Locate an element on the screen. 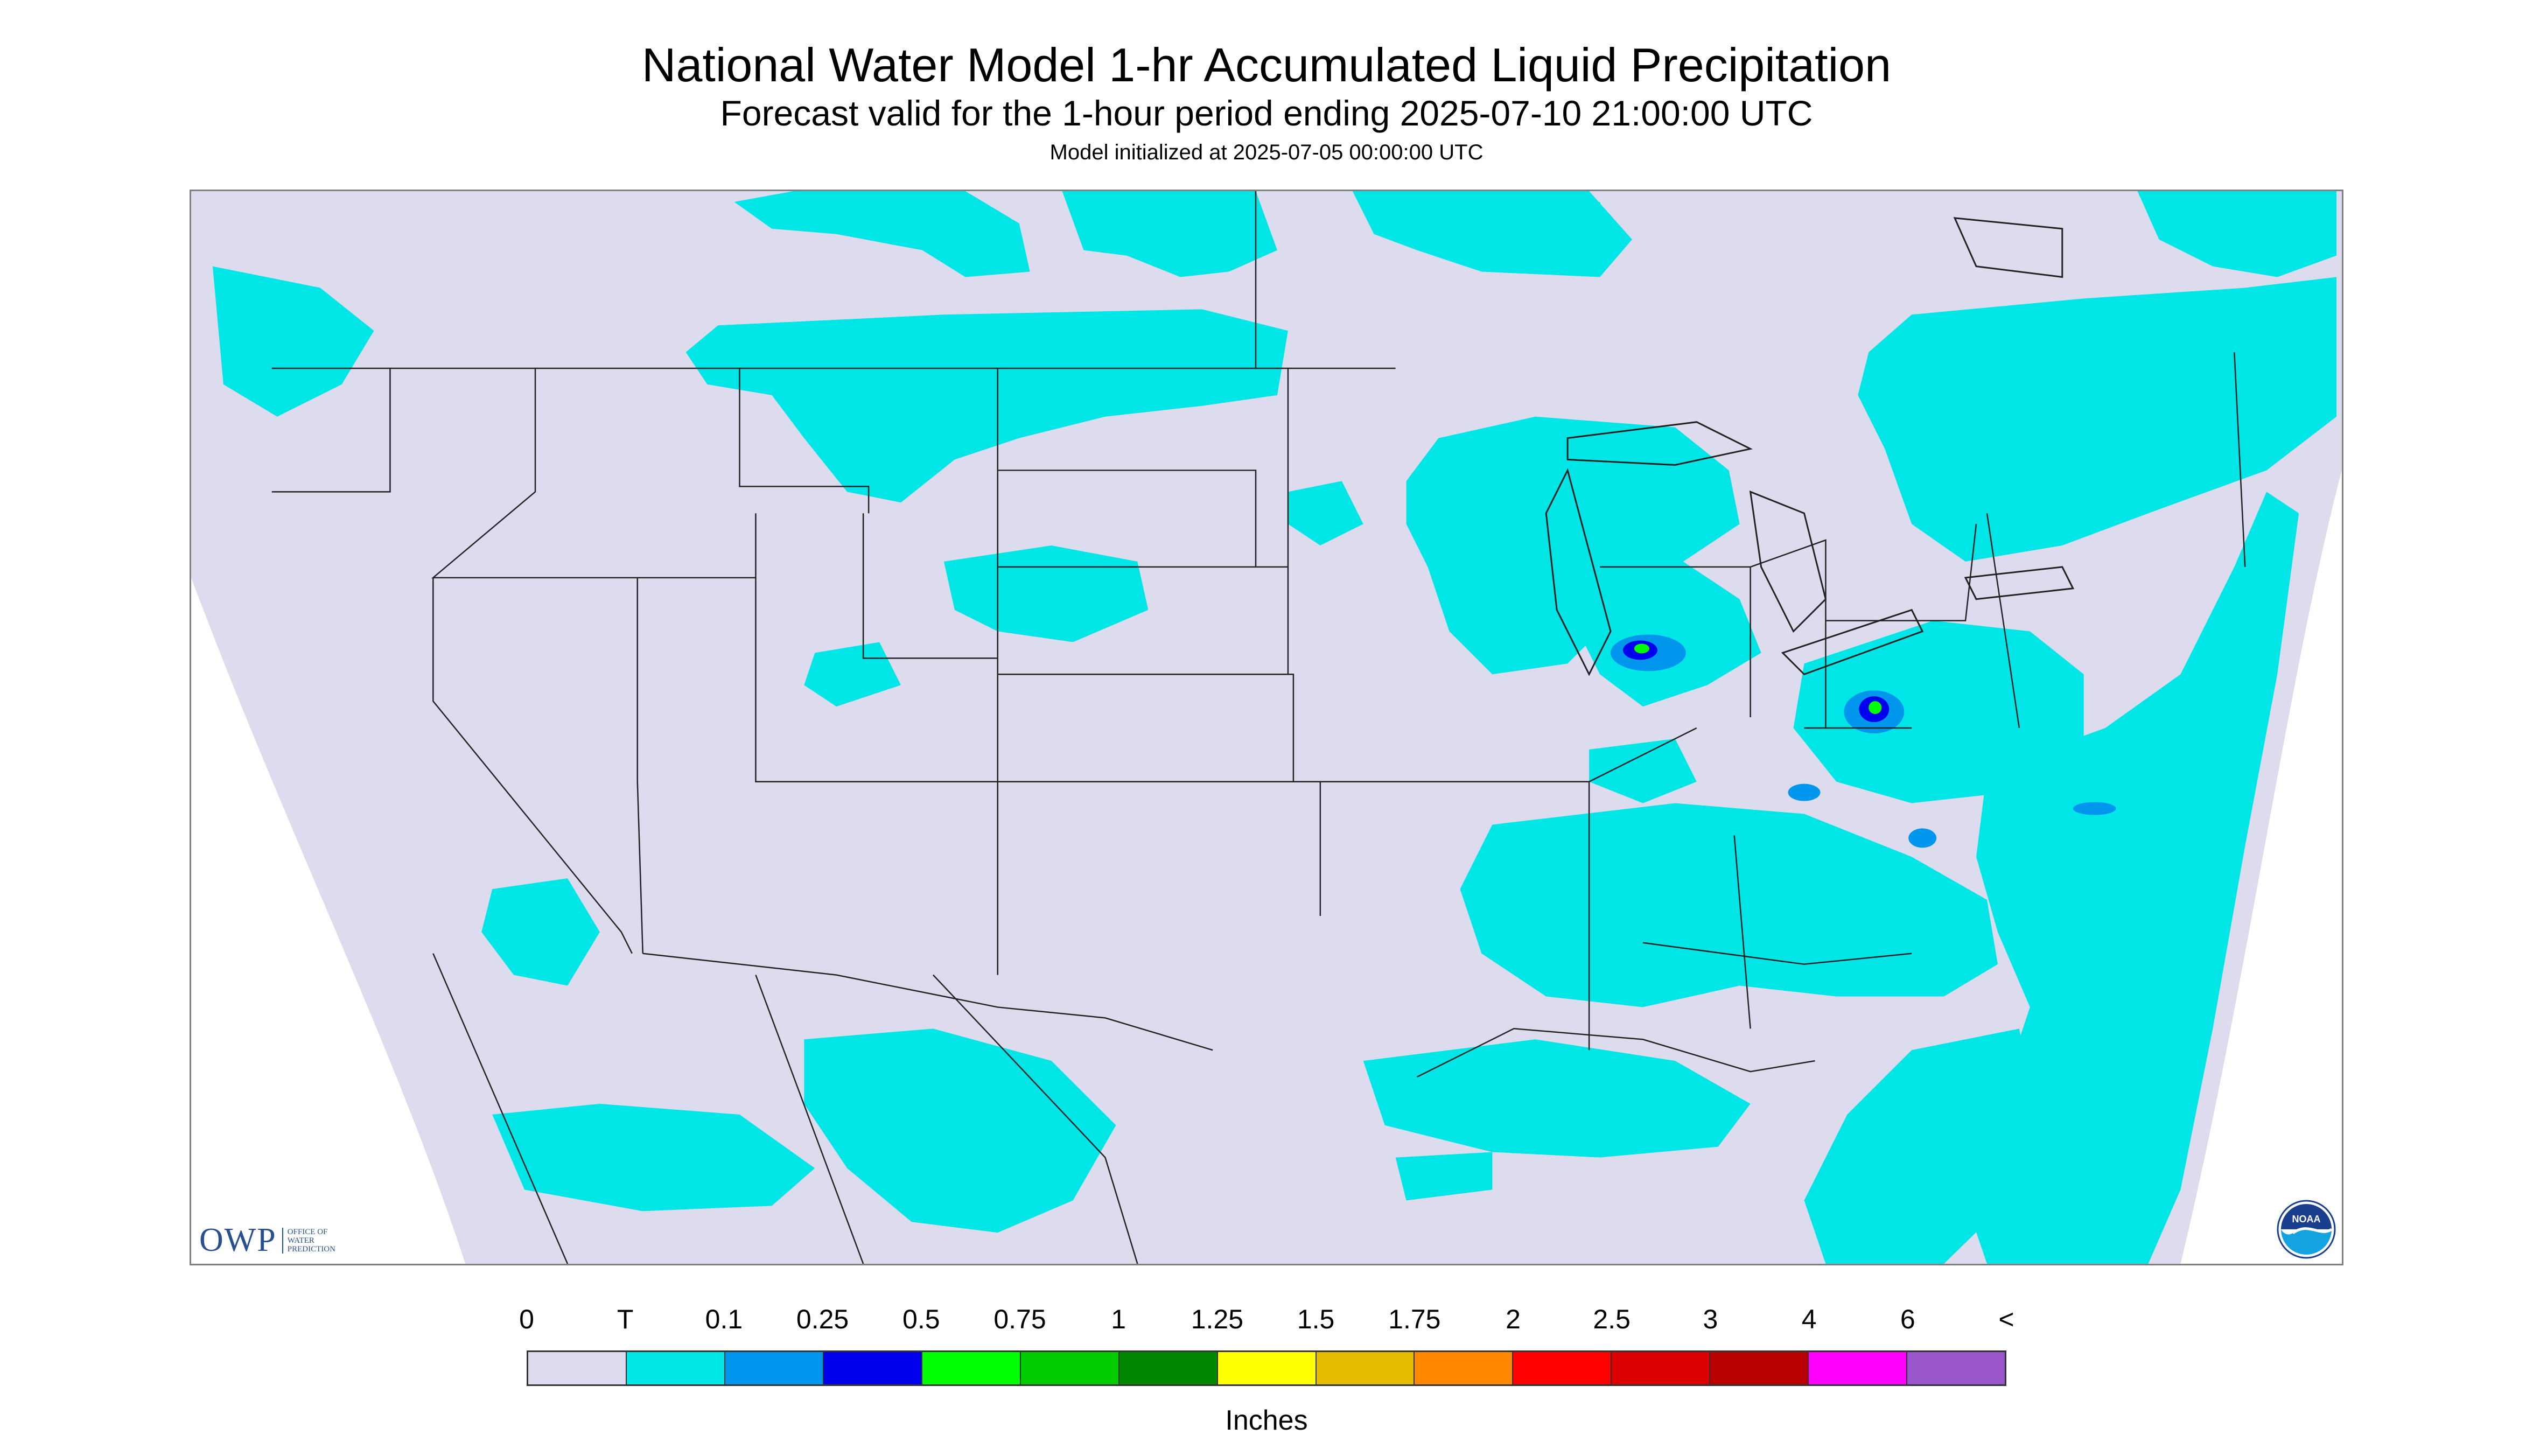 The image size is (2533, 1456). legend-tick-label: 4 is located at coordinates (1809, 1319).